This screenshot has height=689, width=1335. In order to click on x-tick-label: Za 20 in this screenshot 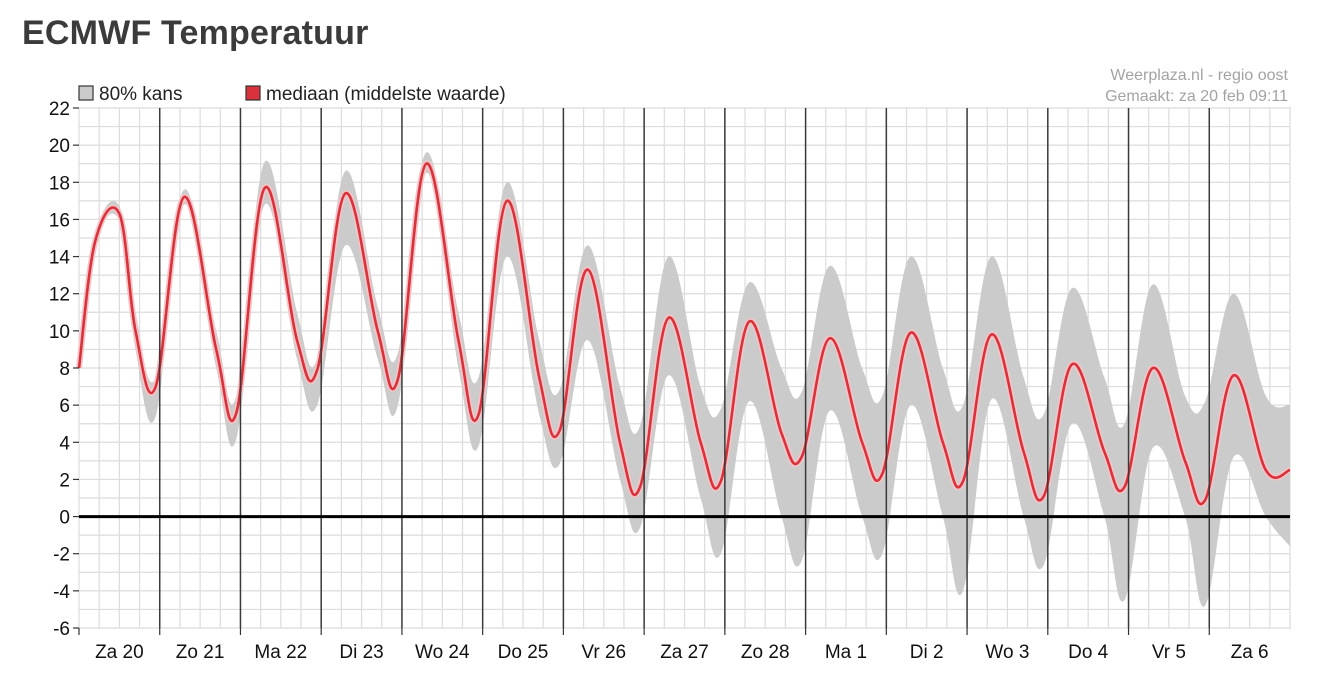, I will do `click(119, 652)`.